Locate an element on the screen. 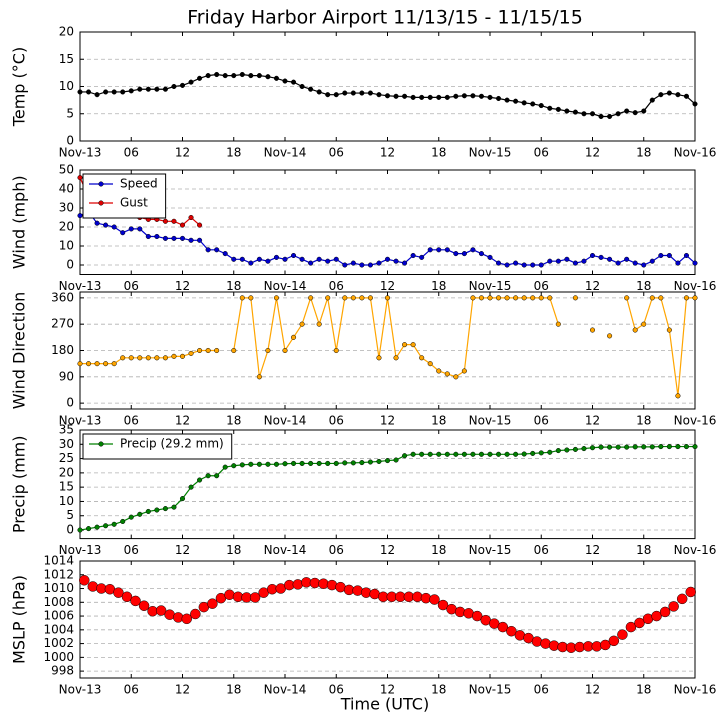 The width and height of the screenshot is (725, 725). y-tick-label: 10 is located at coordinates (66, 501).